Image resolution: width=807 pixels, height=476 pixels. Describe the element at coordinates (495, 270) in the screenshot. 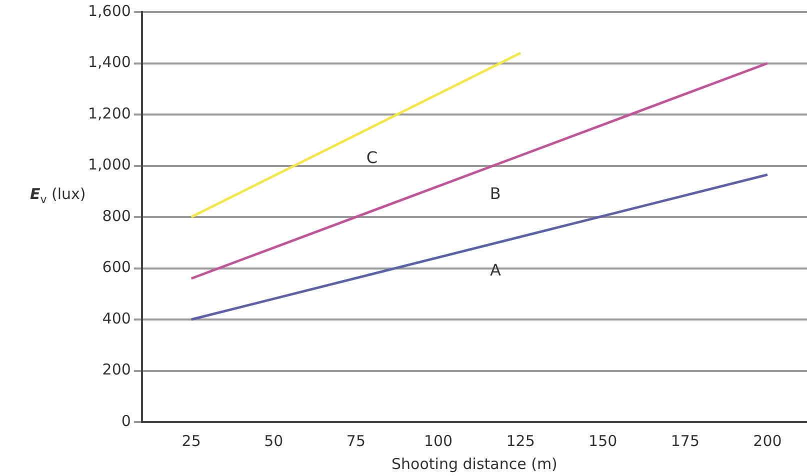

I see `series-label: A` at that location.